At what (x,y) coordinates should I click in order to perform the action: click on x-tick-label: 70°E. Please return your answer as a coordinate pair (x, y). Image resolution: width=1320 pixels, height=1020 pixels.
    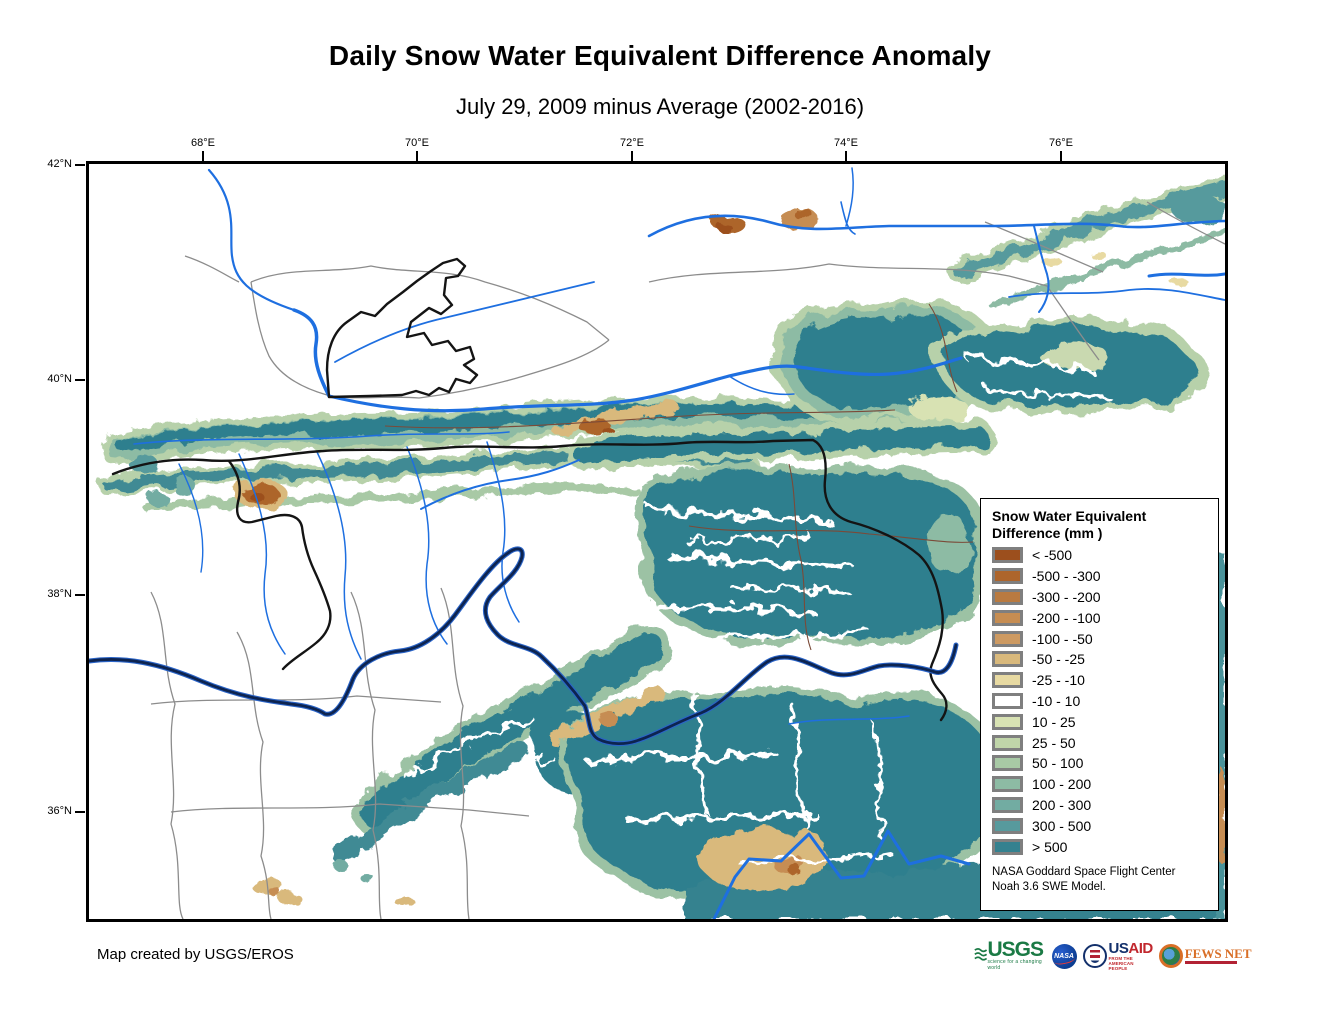
    Looking at the image, I should click on (417, 143).